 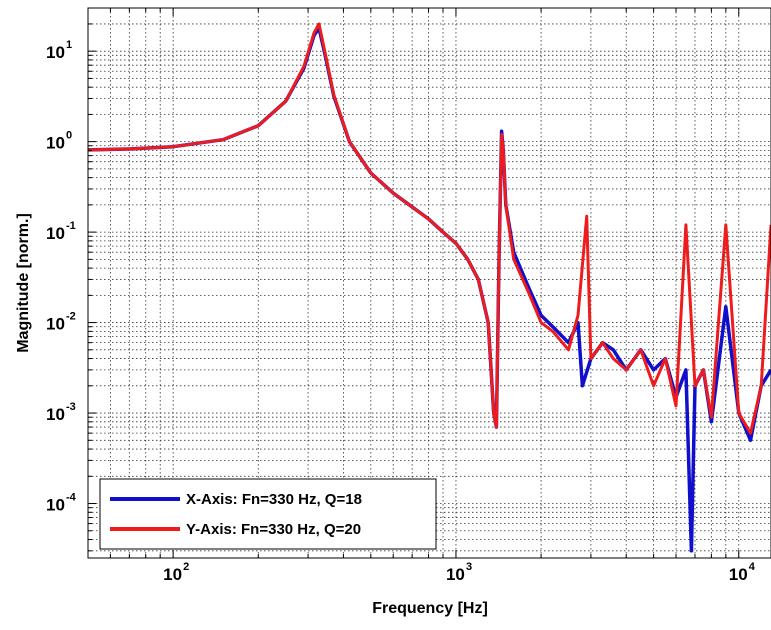 I want to click on y-tick-label: 10 -4, so click(x=61, y=503).